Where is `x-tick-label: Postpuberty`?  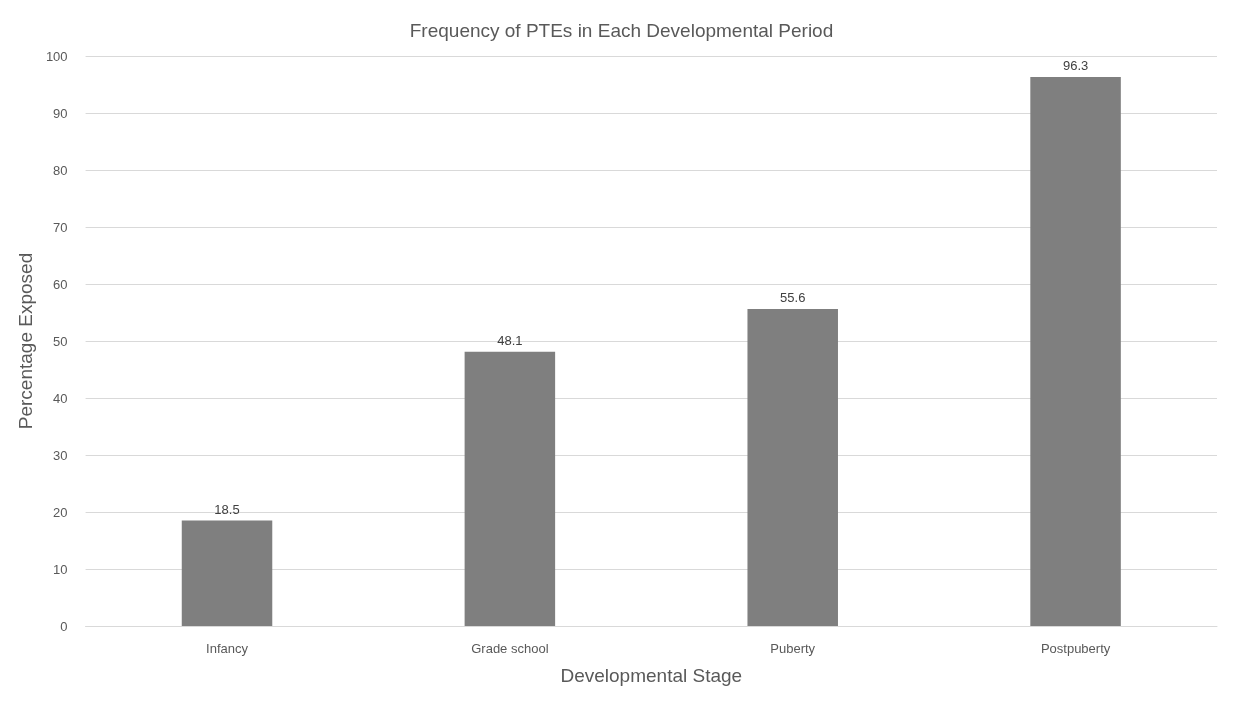 x-tick-label: Postpuberty is located at coordinates (1075, 648).